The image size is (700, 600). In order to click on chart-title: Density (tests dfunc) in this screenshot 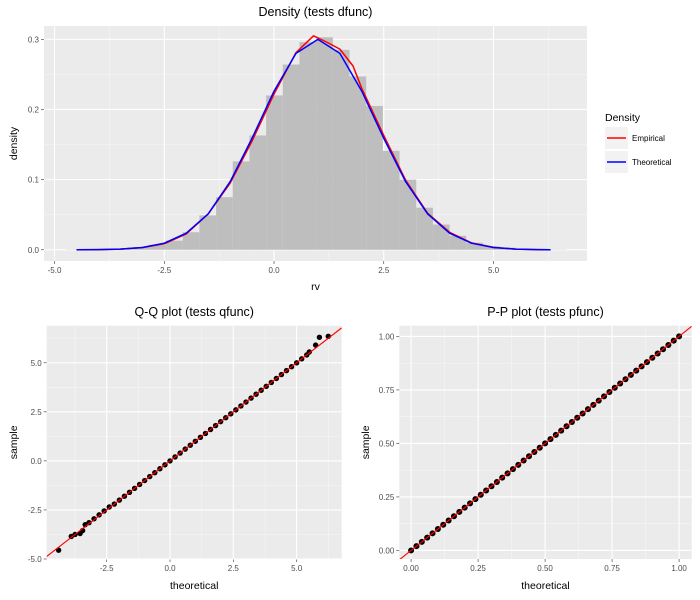, I will do `click(316, 12)`.